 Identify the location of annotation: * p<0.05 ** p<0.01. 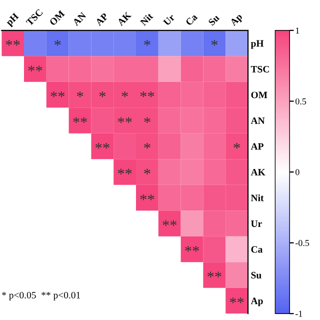
(41, 296).